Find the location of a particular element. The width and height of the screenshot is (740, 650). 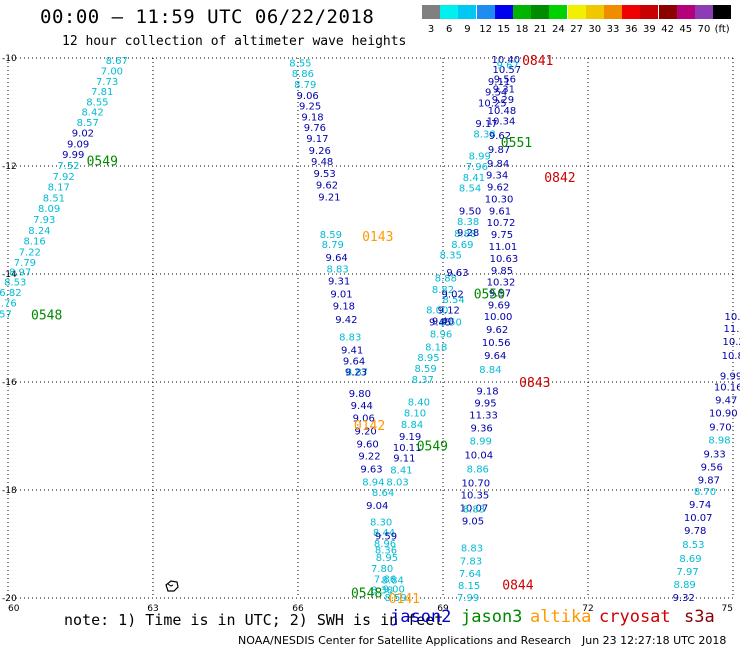

swh-point: 10.25 is located at coordinates (492, 103).